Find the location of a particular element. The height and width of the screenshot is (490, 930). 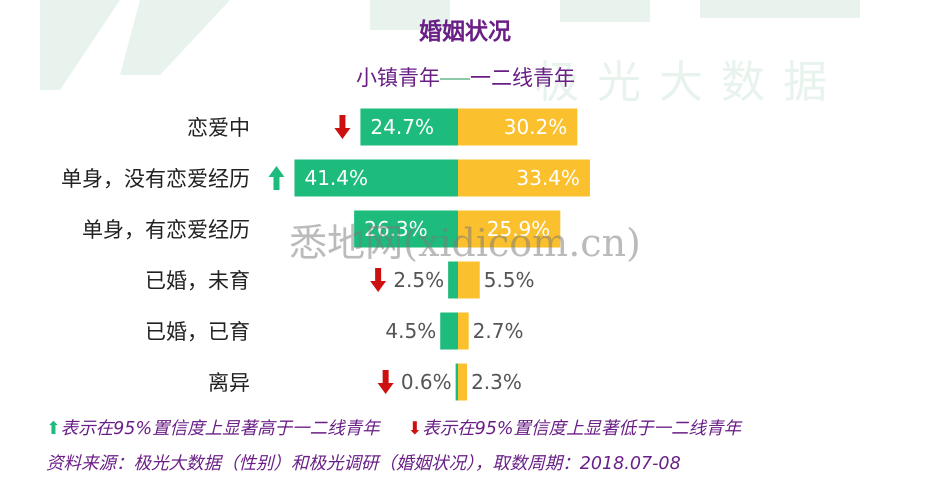

down-note-text: 表示在95%置信度上显著低于一二线青年 is located at coordinates (581, 429).